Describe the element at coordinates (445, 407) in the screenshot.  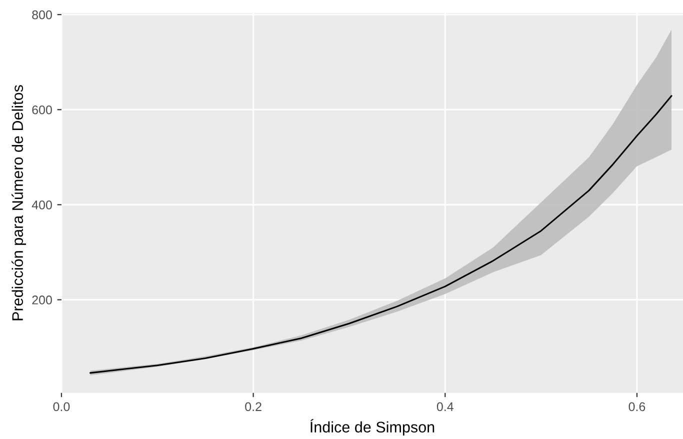
I see `x-tick-label: 0.4` at that location.